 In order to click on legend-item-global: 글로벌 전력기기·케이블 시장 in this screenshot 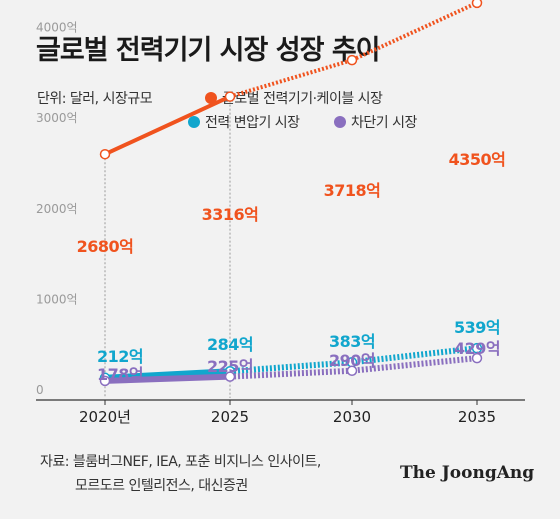, I will do `click(294, 98)`.